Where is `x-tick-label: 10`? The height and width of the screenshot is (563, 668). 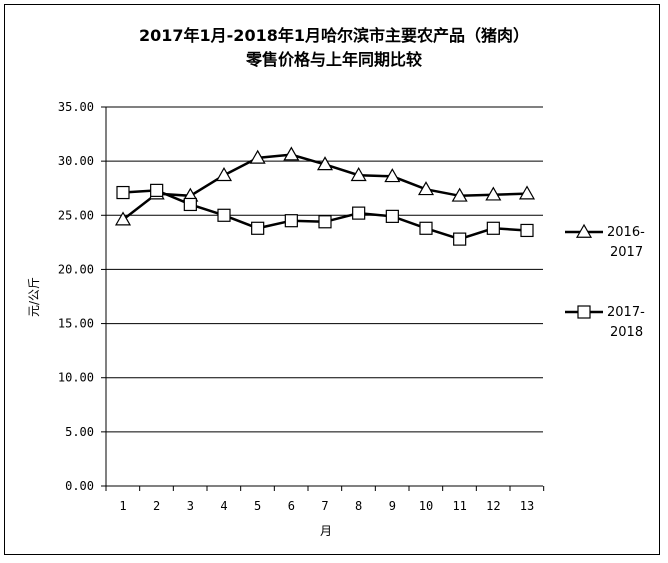
x-tick-label: 10 is located at coordinates (426, 506).